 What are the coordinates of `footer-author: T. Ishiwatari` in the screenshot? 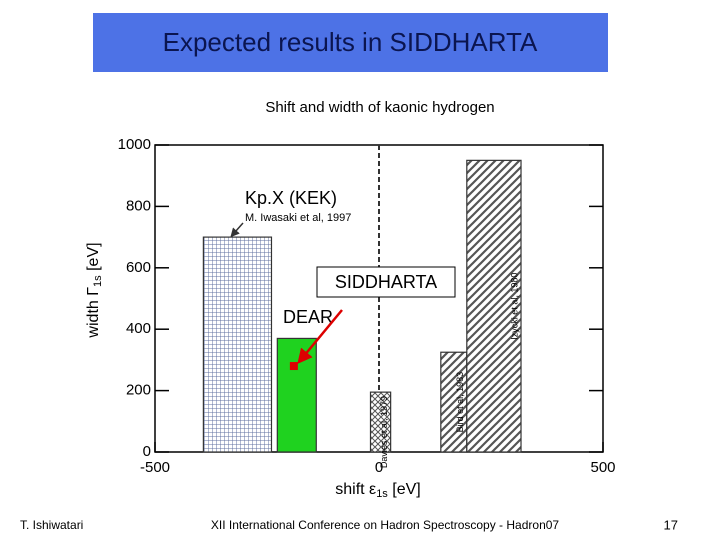 It's located at (51, 525).